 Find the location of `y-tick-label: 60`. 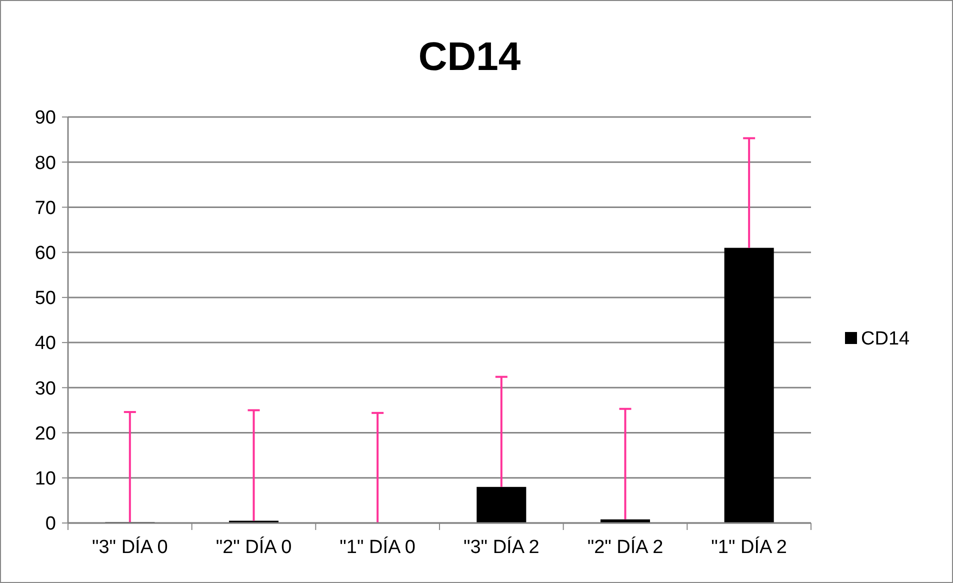

y-tick-label: 60 is located at coordinates (45, 253).